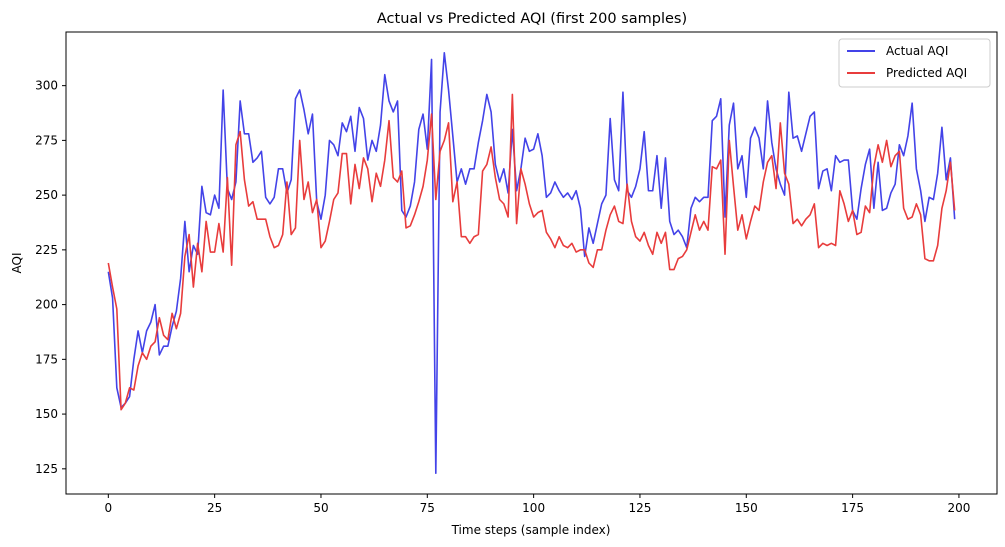 This screenshot has width=1005, height=547. I want to click on y-tick-label: 125, so click(46, 469).